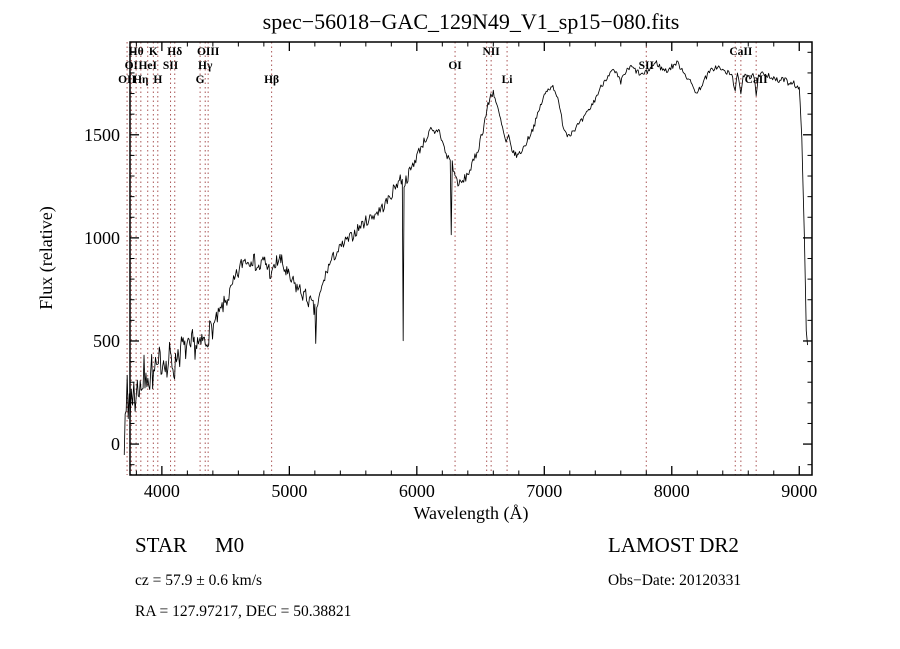  Describe the element at coordinates (417, 491) in the screenshot. I see `x-tick-label: 6000` at that location.